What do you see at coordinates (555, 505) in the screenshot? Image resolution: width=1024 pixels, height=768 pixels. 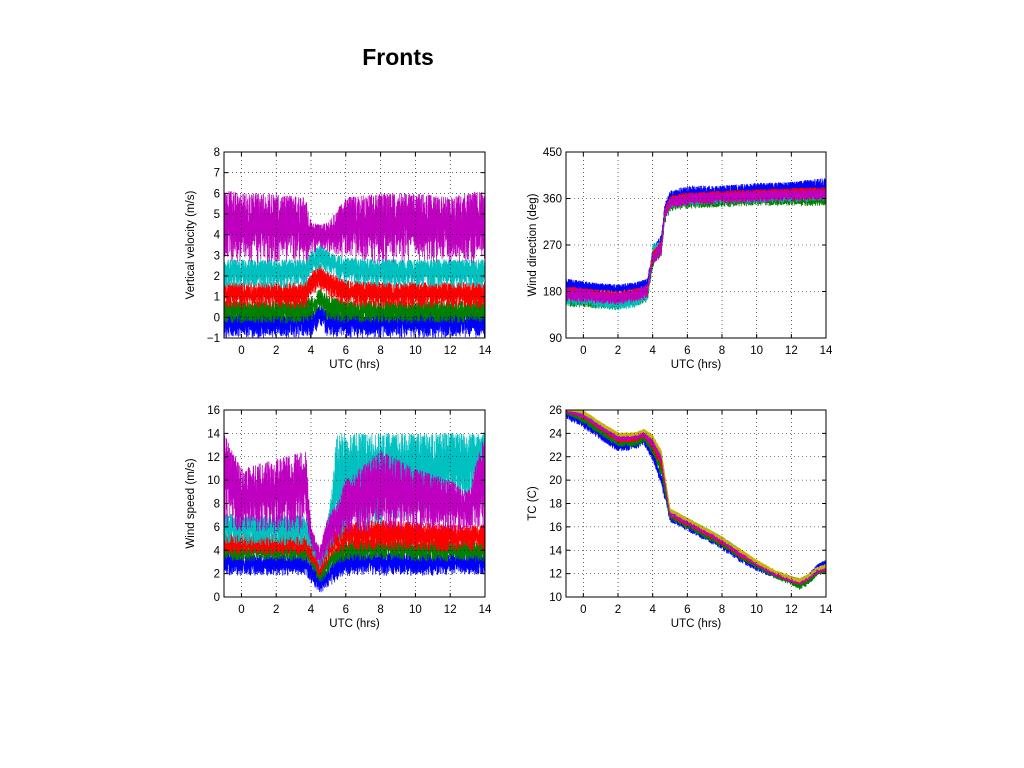 I see `y-tick-label: 18` at bounding box center [555, 505].